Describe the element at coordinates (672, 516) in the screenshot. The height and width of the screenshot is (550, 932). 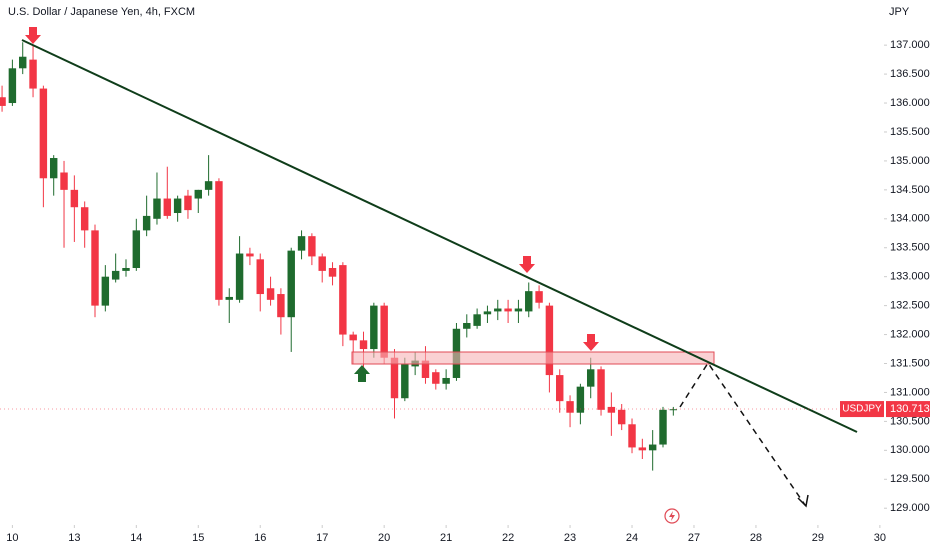
I see `event-icon` at that location.